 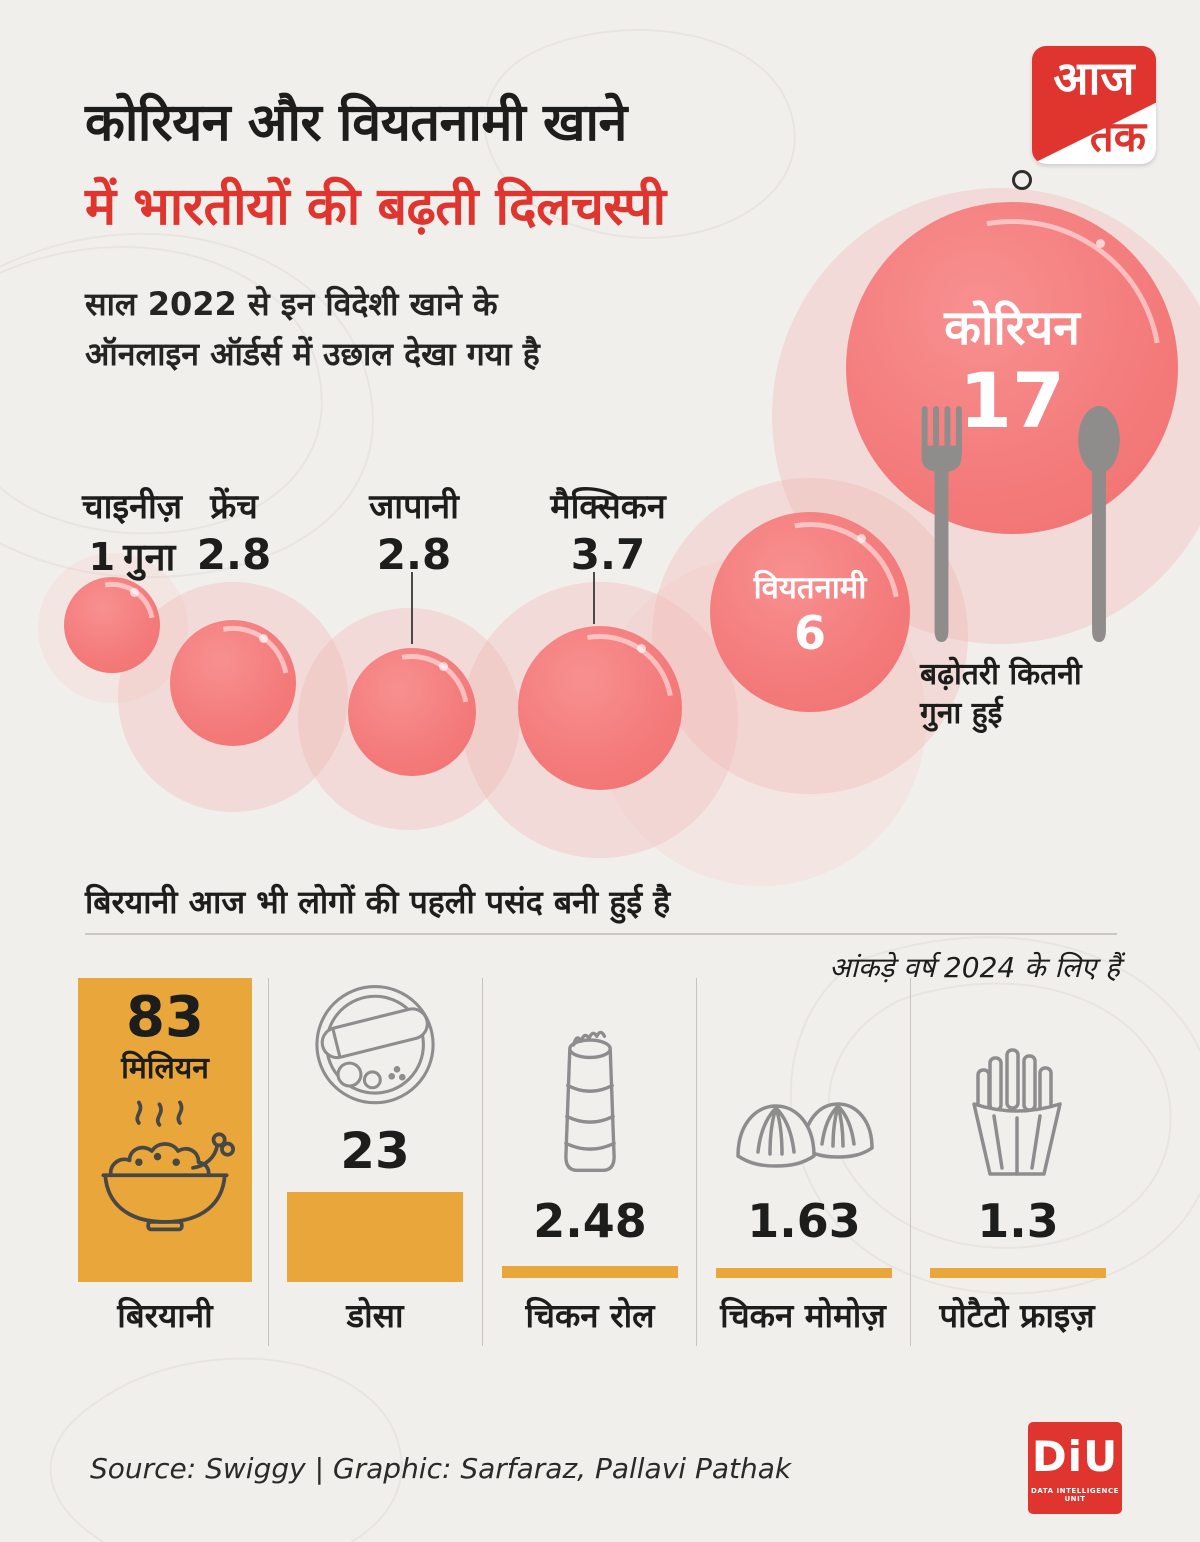 I want to click on bar-fries, so click(x=1018, y=1273).